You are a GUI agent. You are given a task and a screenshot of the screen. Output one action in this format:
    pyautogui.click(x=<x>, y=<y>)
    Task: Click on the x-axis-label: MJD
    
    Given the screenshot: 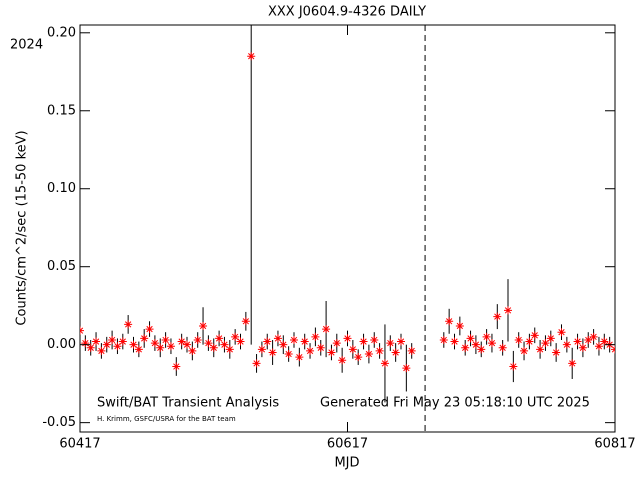 What is the action you would take?
    pyautogui.click(x=346, y=463)
    